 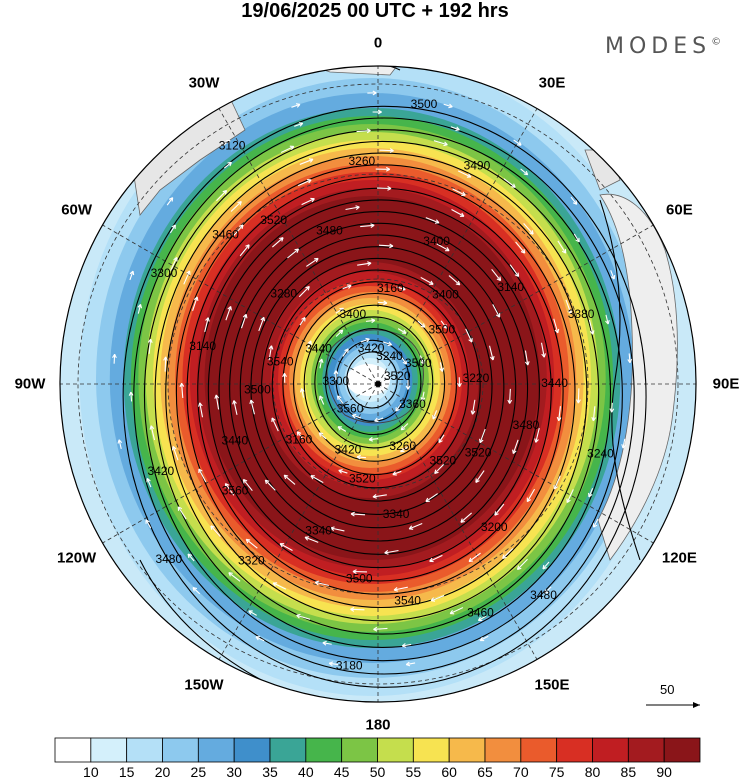 I want to click on contour-label: 3540, so click(x=407, y=601).